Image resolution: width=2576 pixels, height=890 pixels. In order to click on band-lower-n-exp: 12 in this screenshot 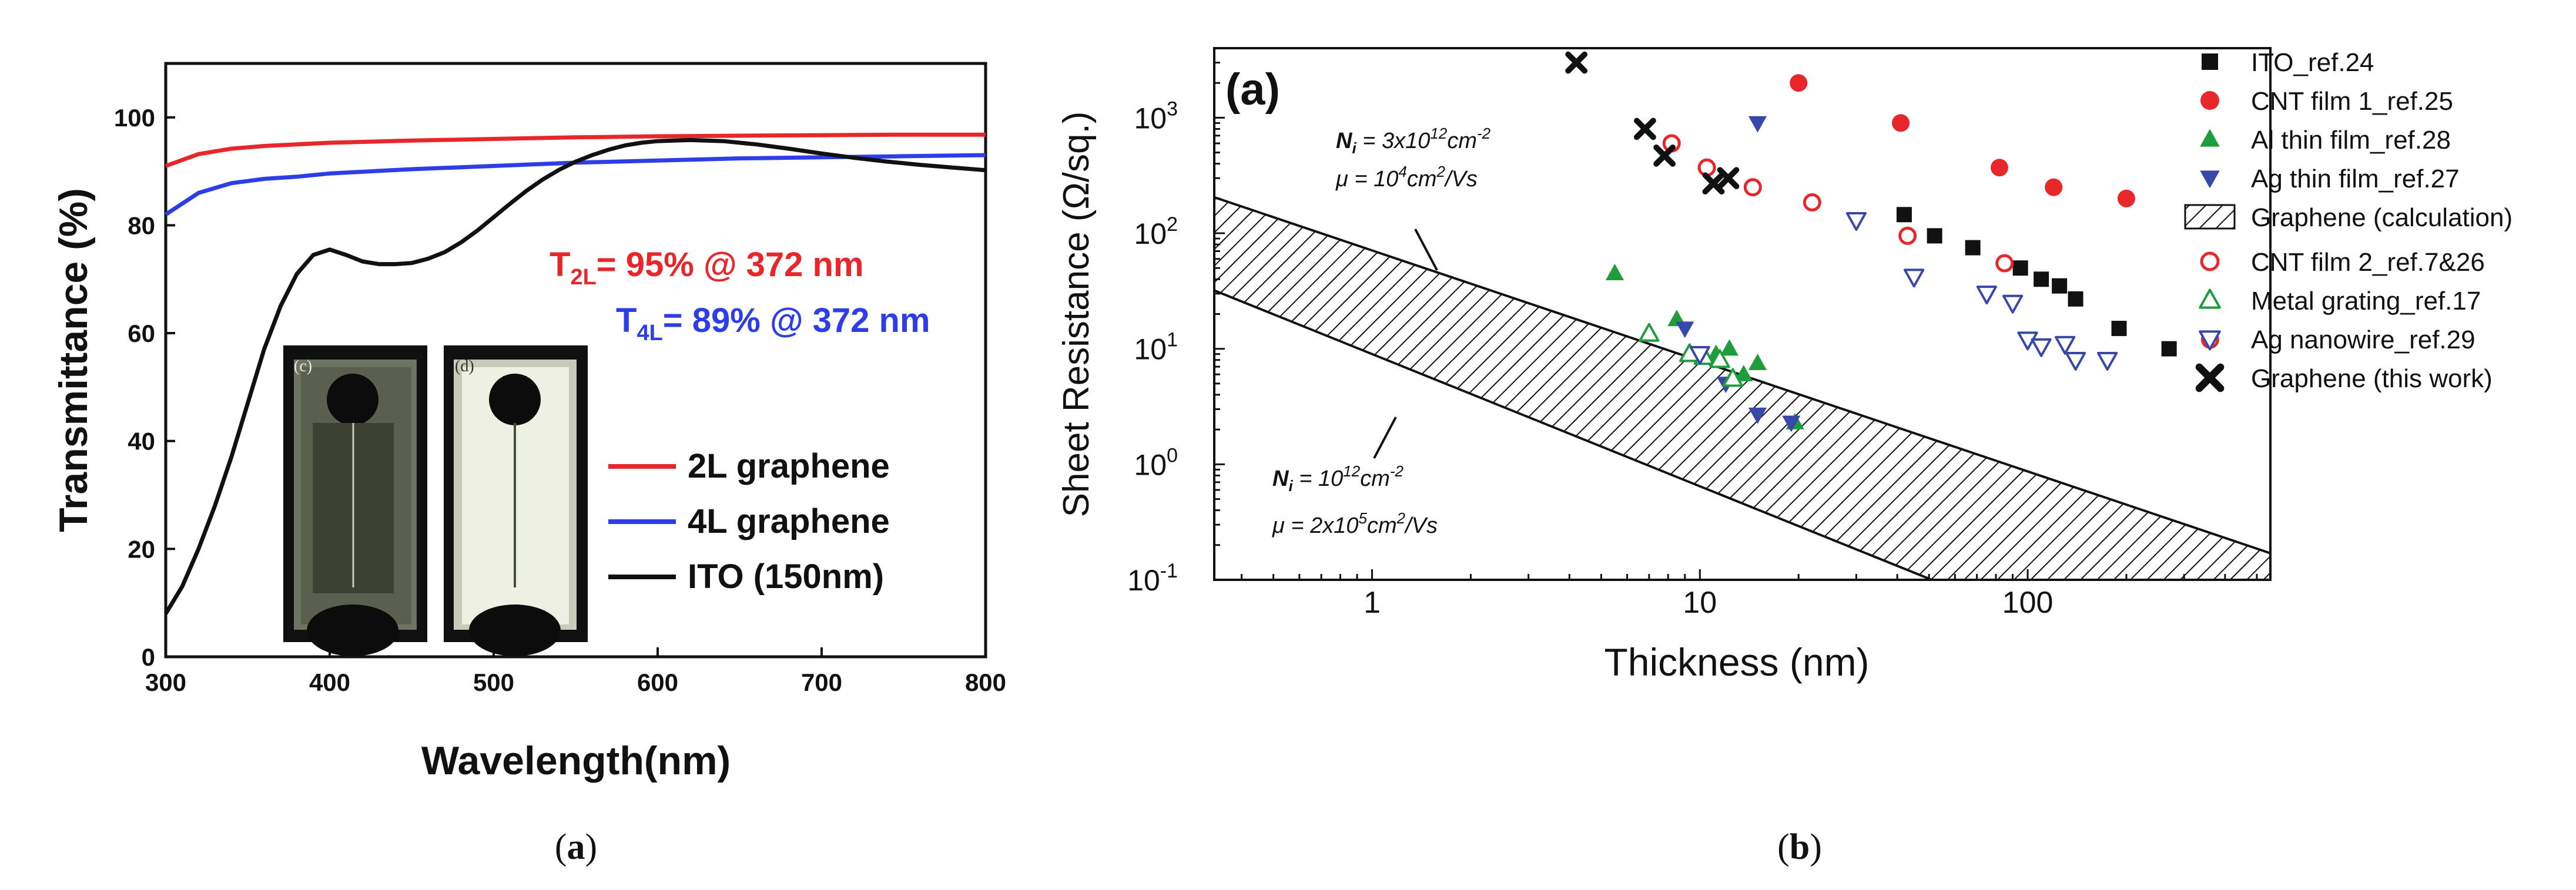, I will do `click(1351, 471)`.